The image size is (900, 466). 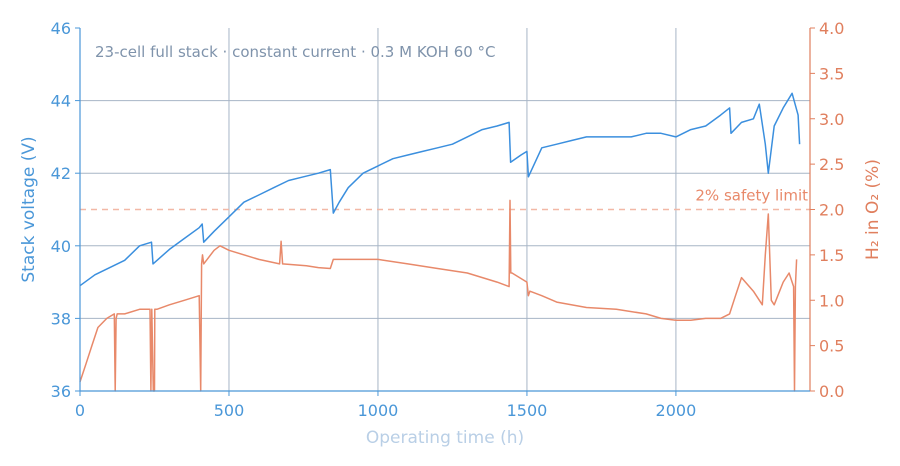 I want to click on right-y-tick-label: 2.0, so click(x=831, y=210).